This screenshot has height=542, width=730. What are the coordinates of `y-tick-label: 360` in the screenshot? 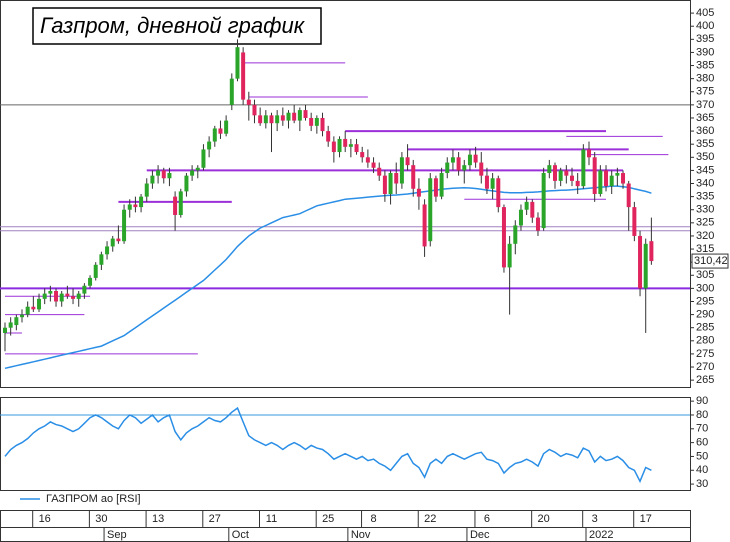 It's located at (705, 131).